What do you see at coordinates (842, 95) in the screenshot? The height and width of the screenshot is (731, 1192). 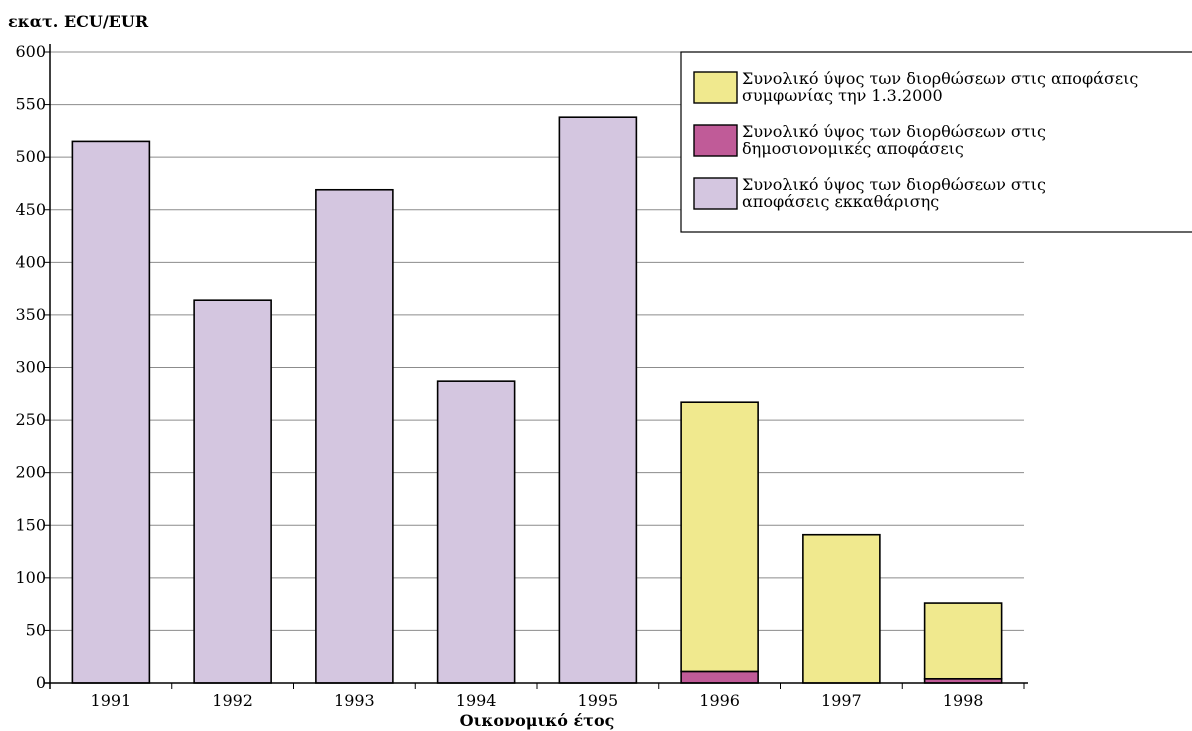 I see `legend-label: συμφωνίας την 1.3.2000` at bounding box center [842, 95].